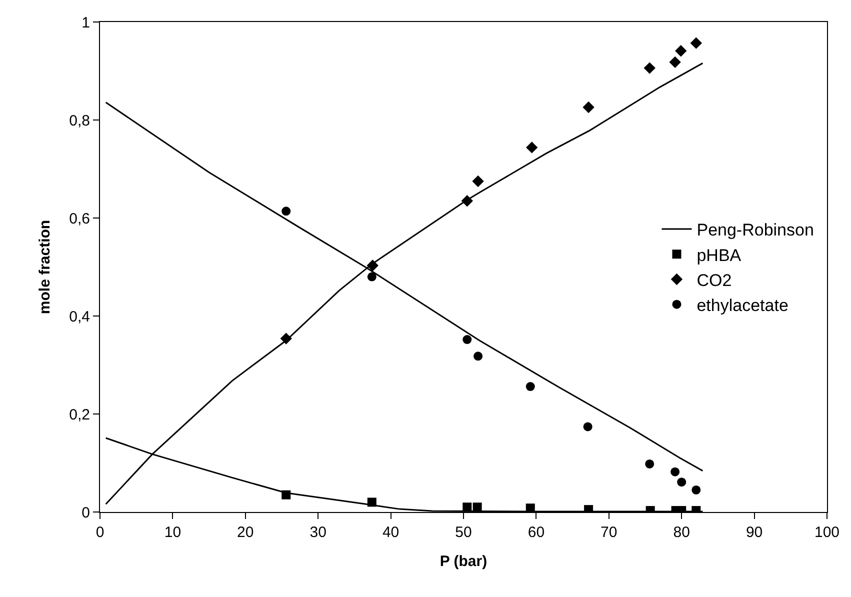  What do you see at coordinates (742, 305) in the screenshot?
I see `legend-label: ethylacetate` at bounding box center [742, 305].